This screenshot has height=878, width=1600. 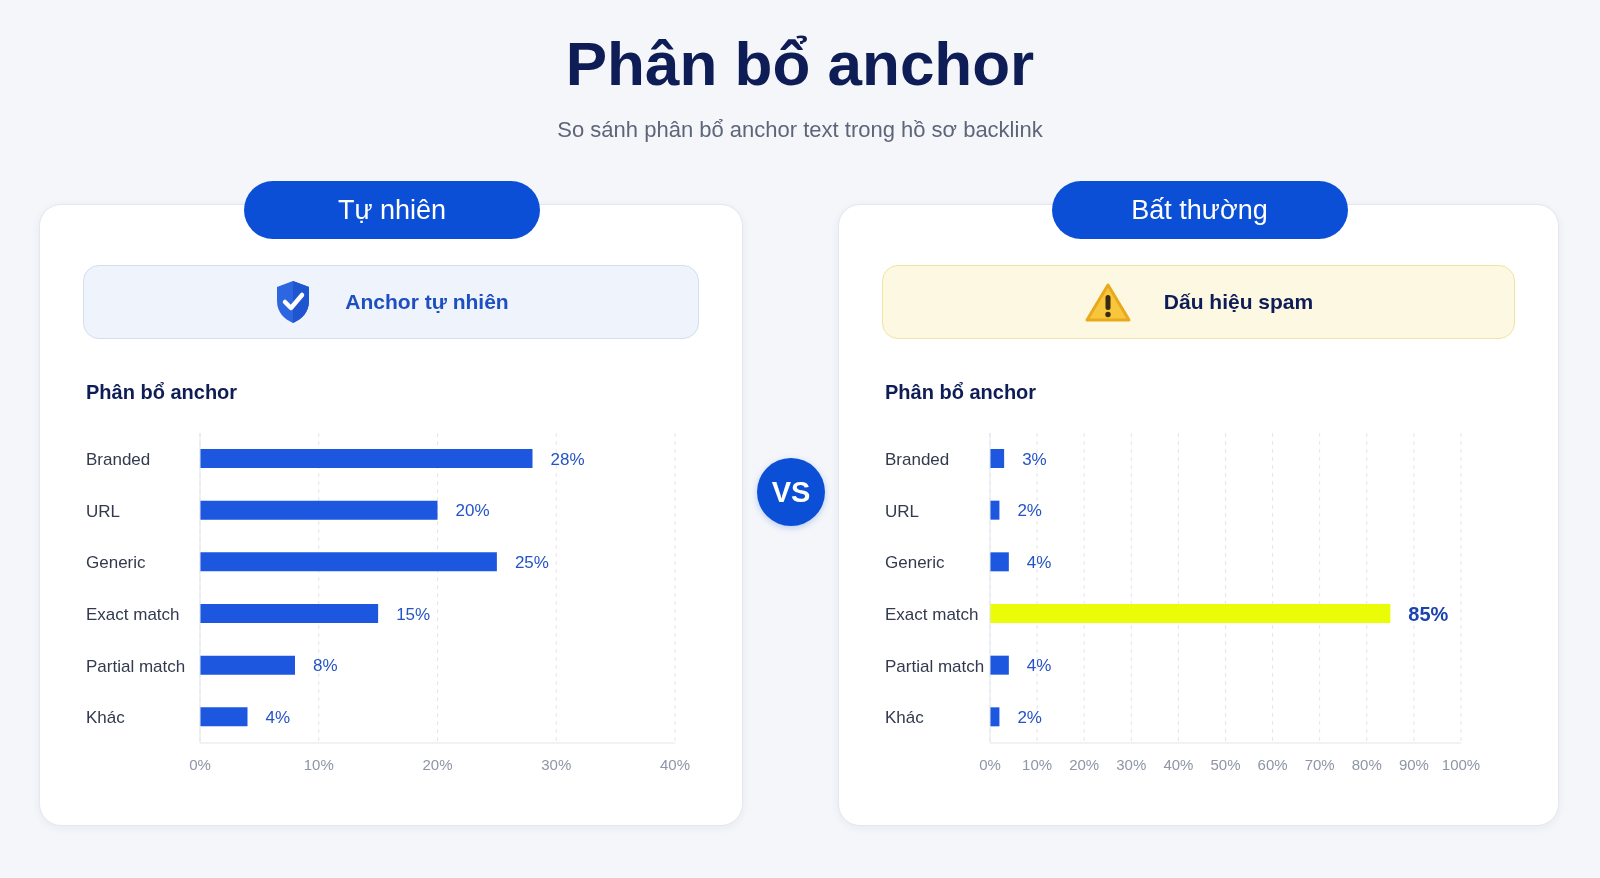 What do you see at coordinates (1199, 210) in the screenshot?
I see `text: Bất thường` at bounding box center [1199, 210].